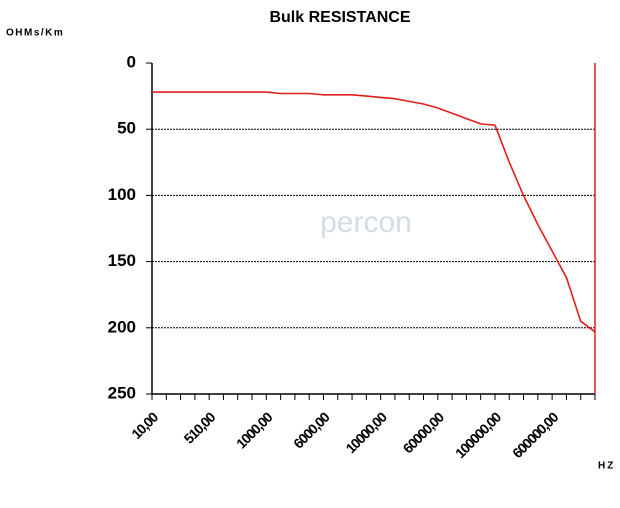 This screenshot has height=508, width=620. Describe the element at coordinates (254, 430) in the screenshot. I see `x-tick-label: 1000,00` at that location.